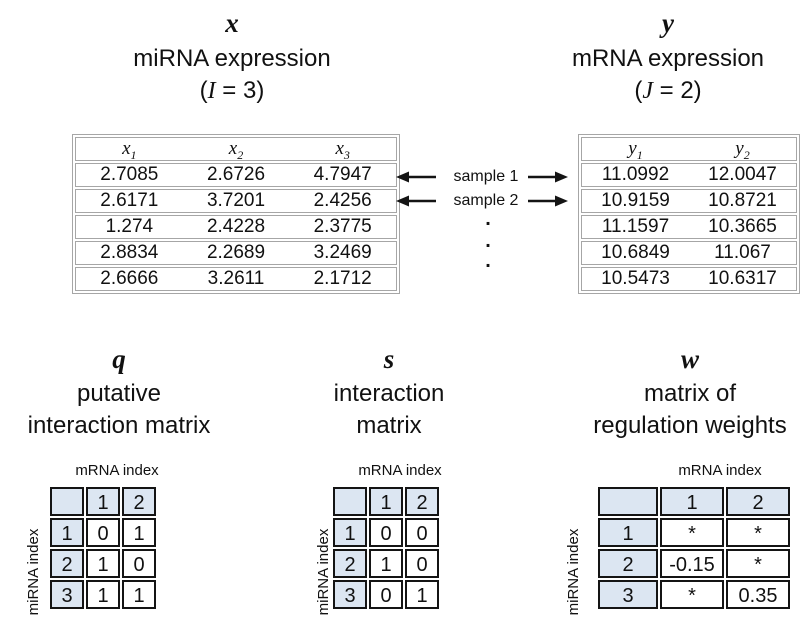  Describe the element at coordinates (129, 174) in the screenshot. I see `table-cell: 2.7085` at that location.